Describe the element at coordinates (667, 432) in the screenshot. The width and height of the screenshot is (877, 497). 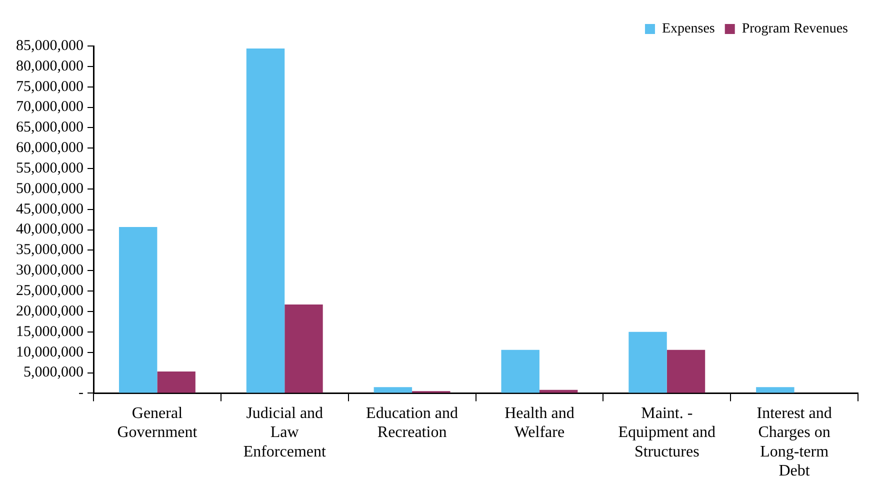
I see `x-tick-label: Maint. - Equipment and Structures` at that location.